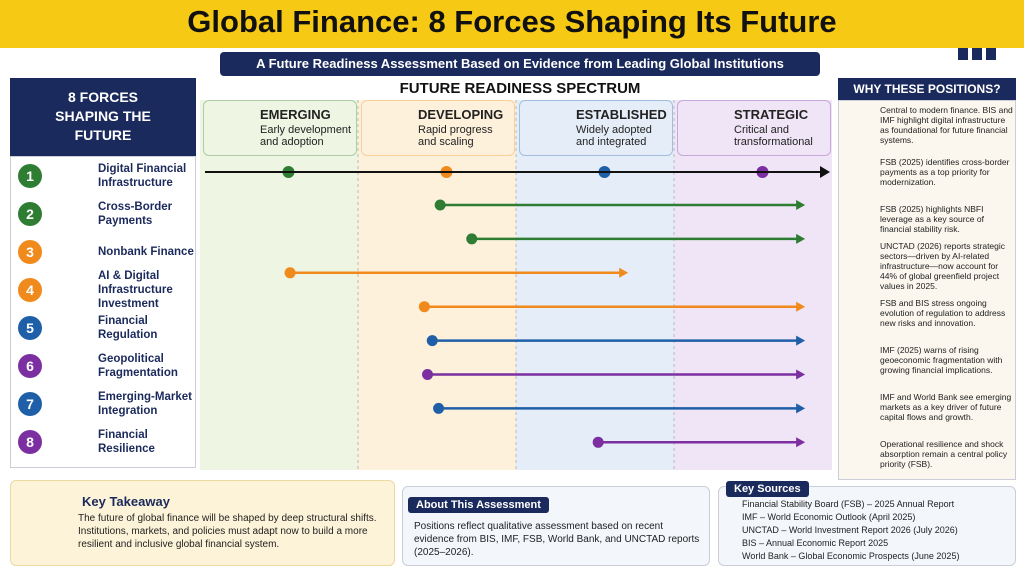  Describe the element at coordinates (30, 404) in the screenshot. I see `force-number: 7` at that location.